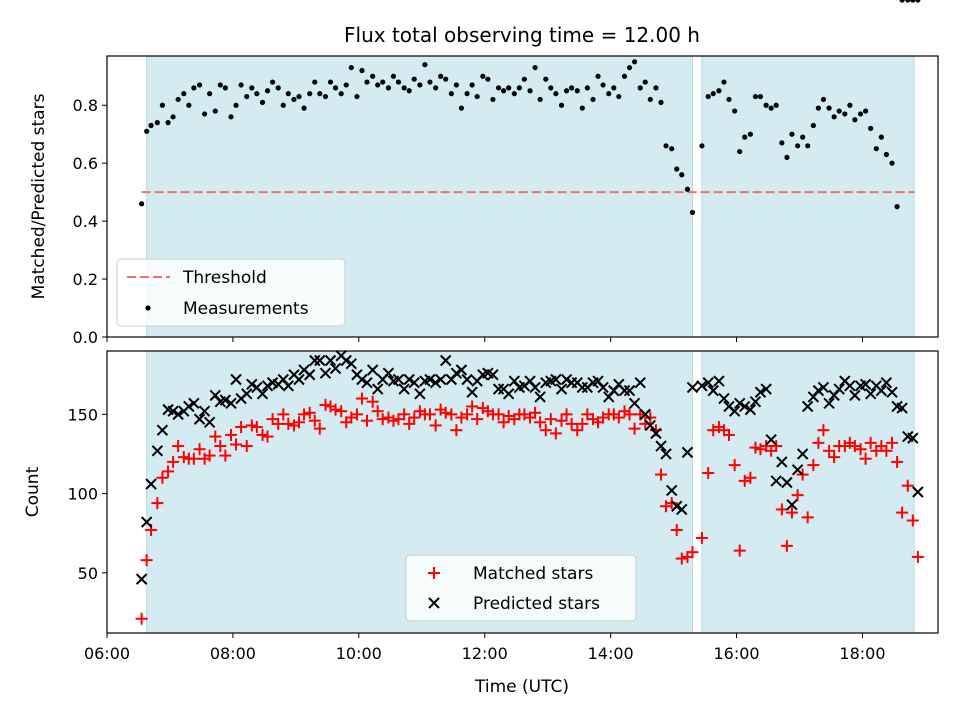 This screenshot has width=960, height=720. Describe the element at coordinates (521, 588) in the screenshot. I see `bottom-legend-box` at that location.